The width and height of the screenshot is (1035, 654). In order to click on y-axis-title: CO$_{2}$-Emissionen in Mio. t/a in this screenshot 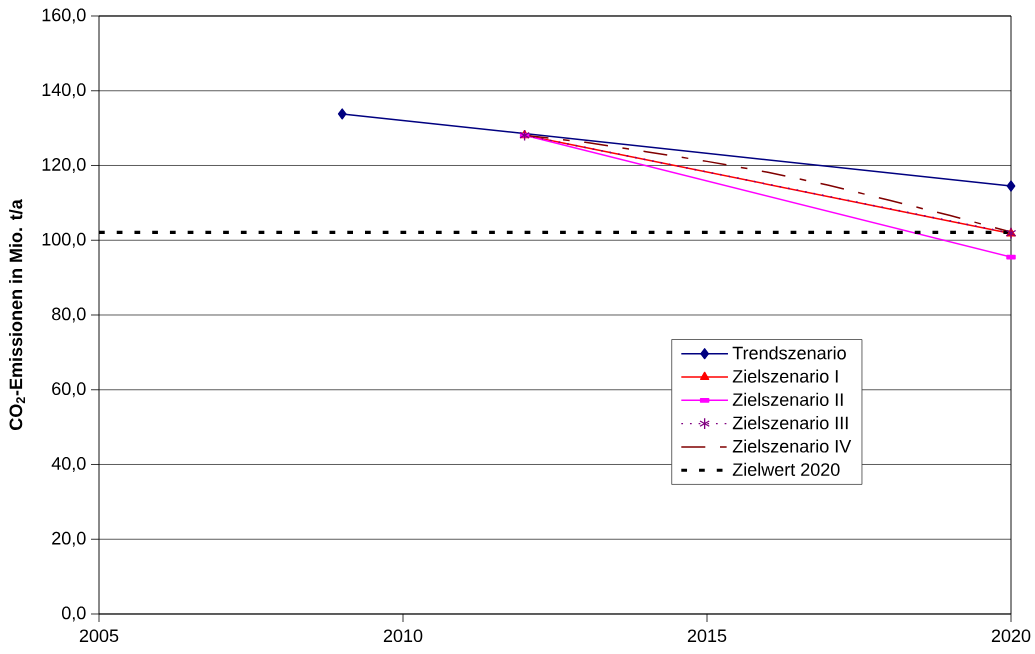, I will do `click(17, 314)`.